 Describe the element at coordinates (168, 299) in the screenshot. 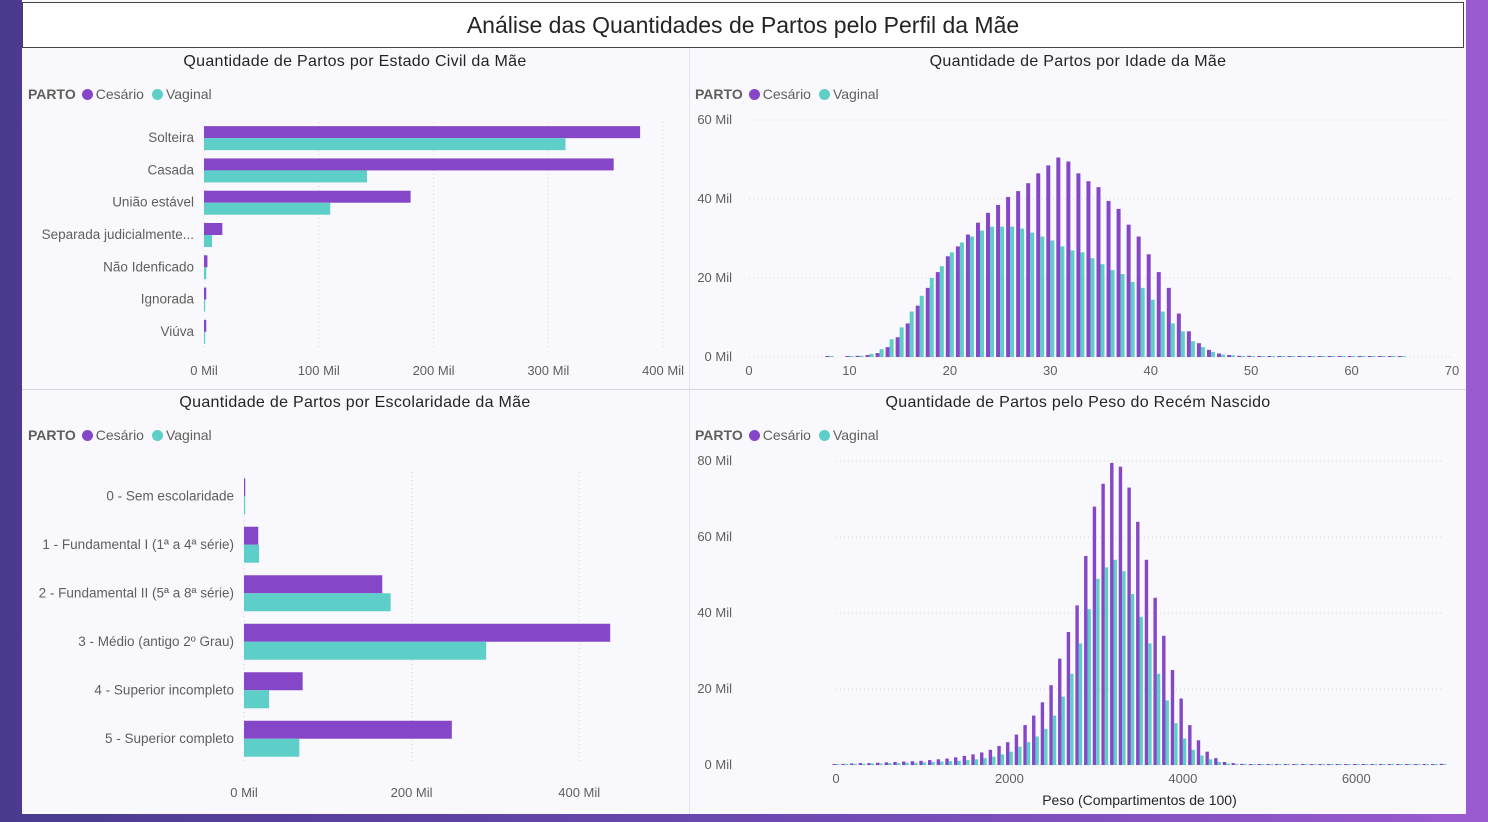

I see `category-label: Ignorada` at that location.